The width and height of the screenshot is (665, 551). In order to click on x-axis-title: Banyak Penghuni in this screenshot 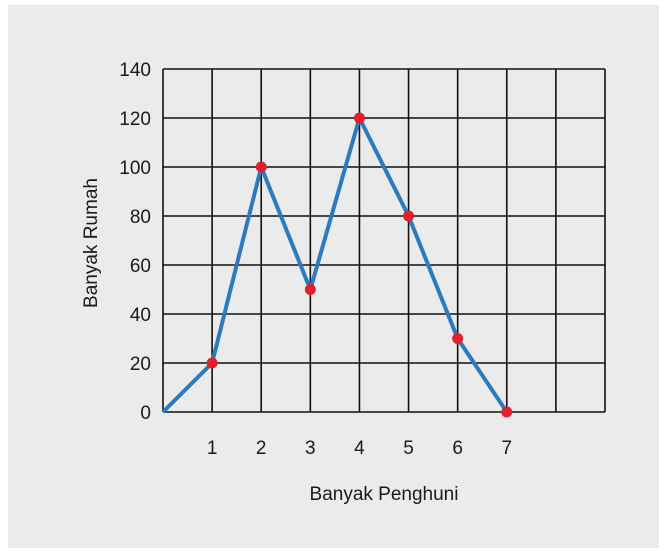, I will do `click(384, 494)`.